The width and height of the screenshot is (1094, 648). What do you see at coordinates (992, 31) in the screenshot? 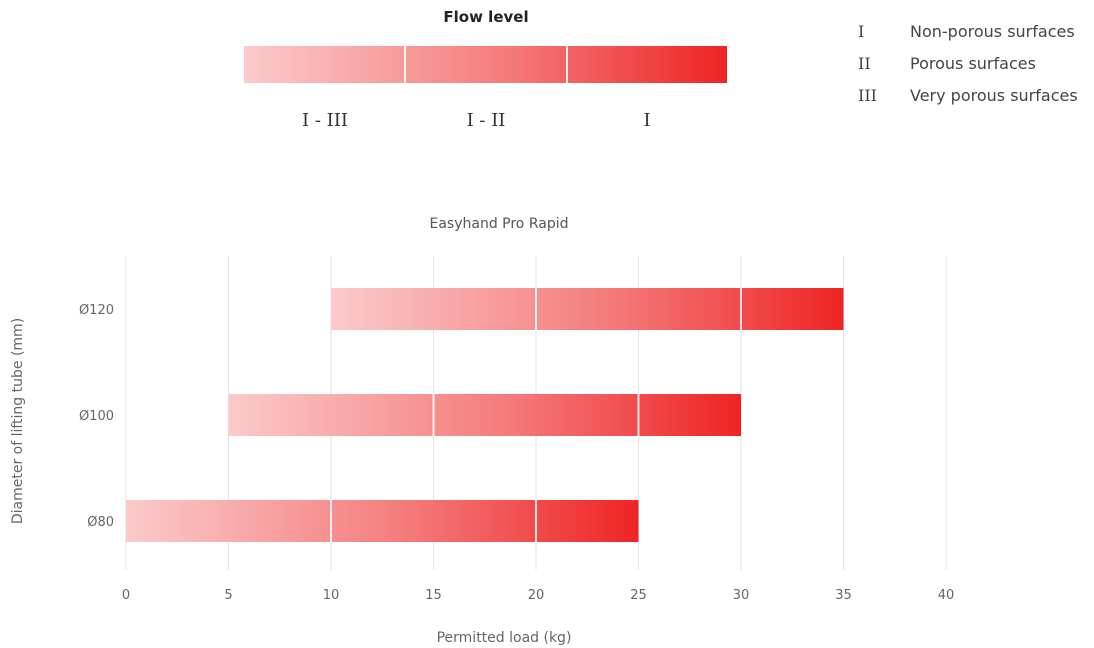
I see `legend-text: Non-porous surfaces` at bounding box center [992, 31].